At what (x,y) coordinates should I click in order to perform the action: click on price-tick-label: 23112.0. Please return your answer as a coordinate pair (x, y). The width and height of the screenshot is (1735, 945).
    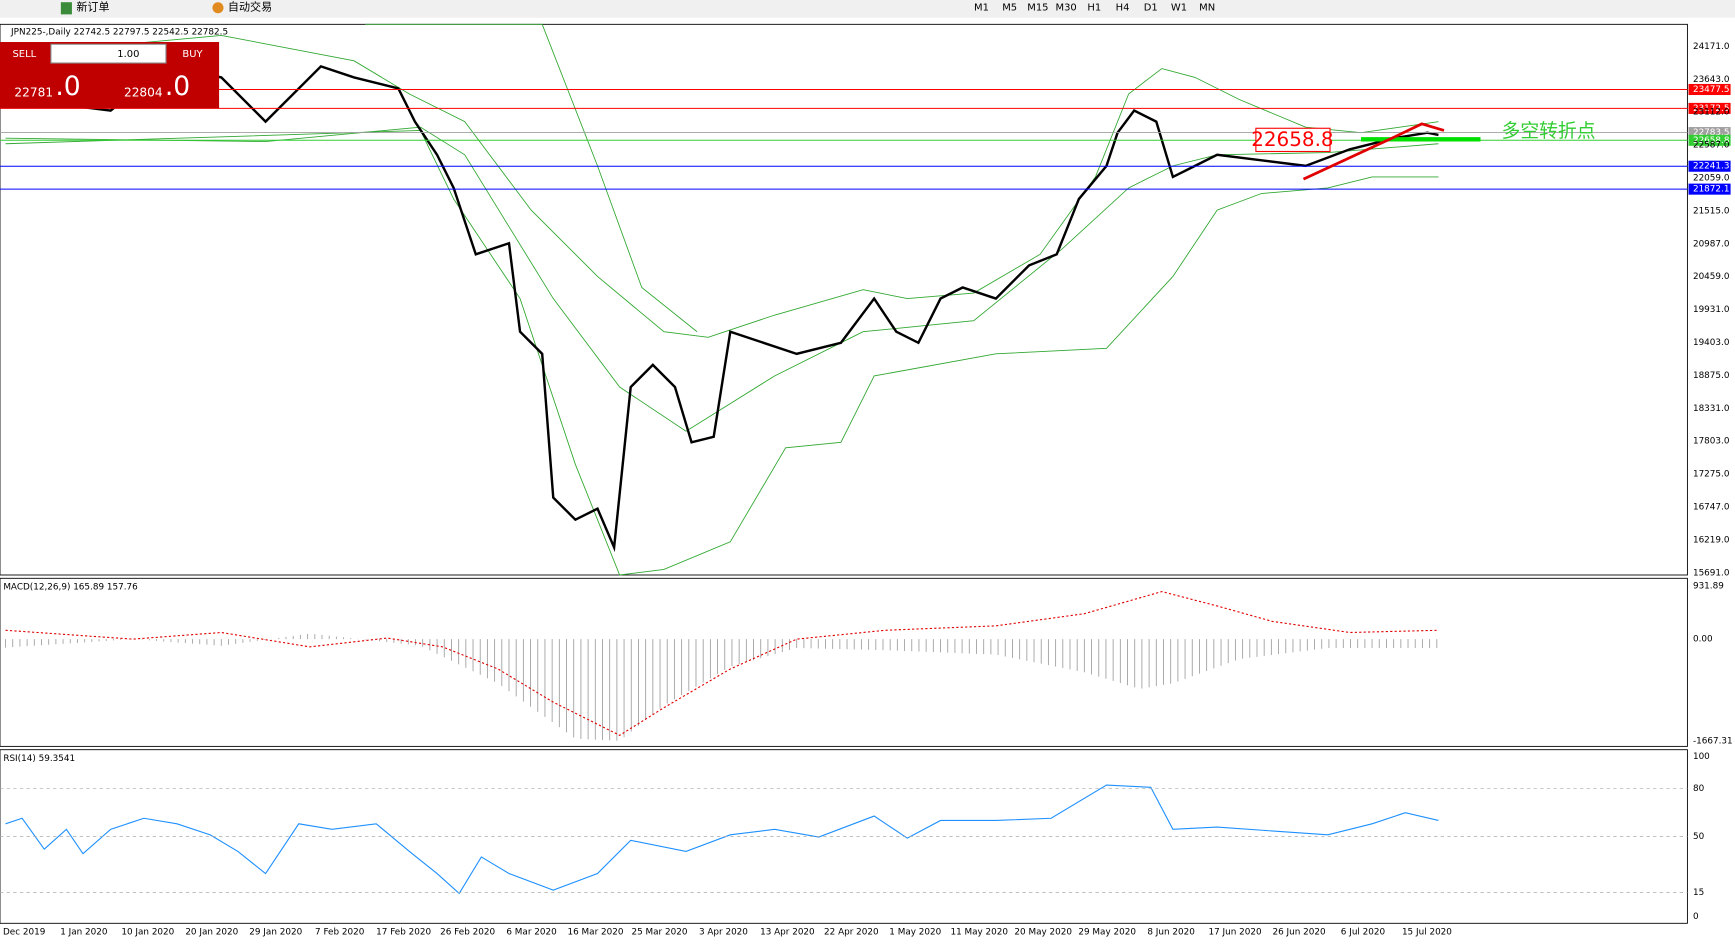
    Looking at the image, I should click on (1711, 113).